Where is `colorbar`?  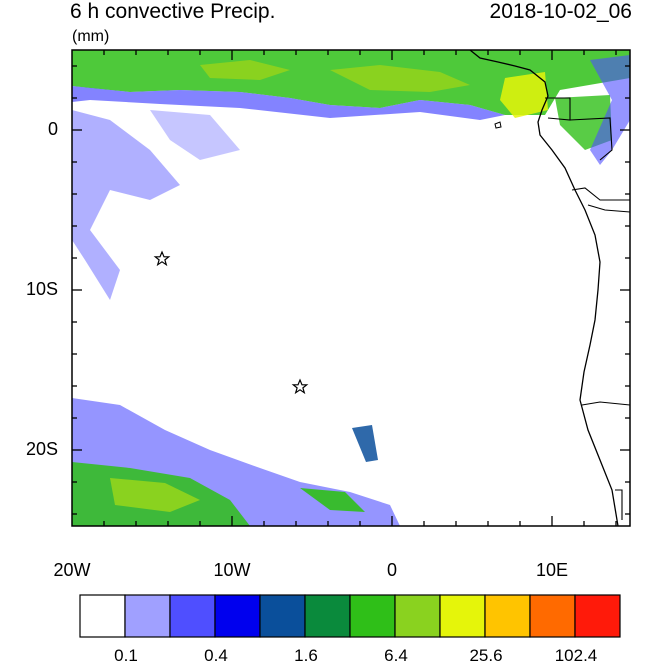
colorbar is located at coordinates (350, 616).